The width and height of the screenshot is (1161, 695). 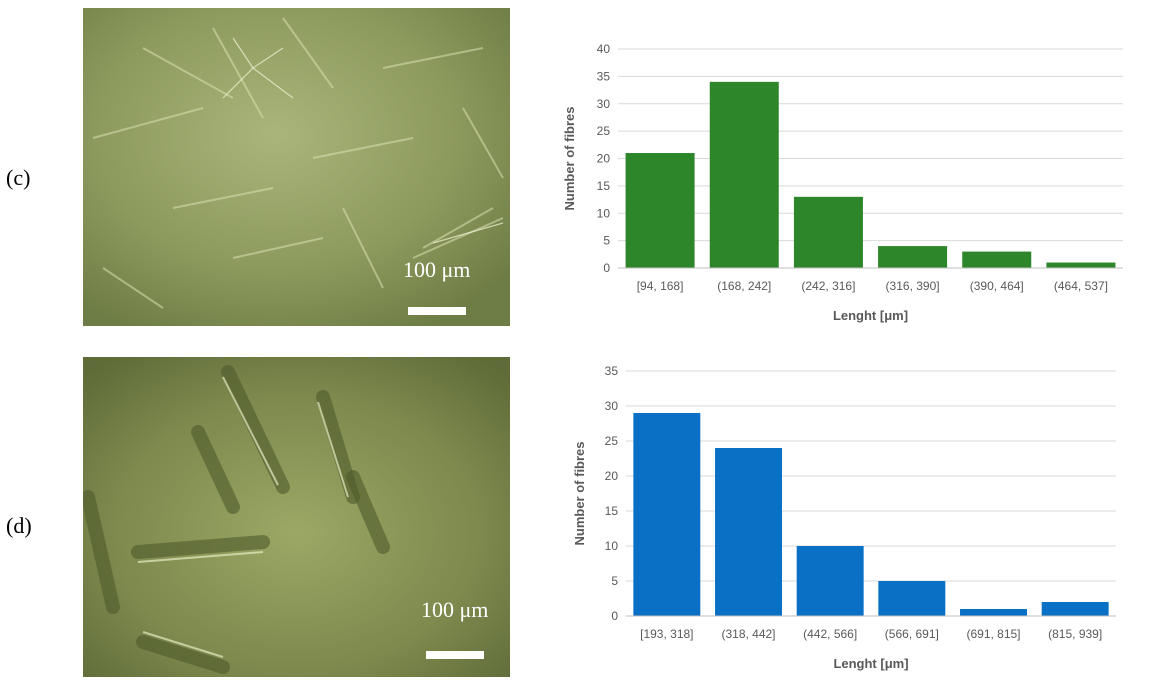 I want to click on histogram-c-ytick-label: 30, so click(x=604, y=104).